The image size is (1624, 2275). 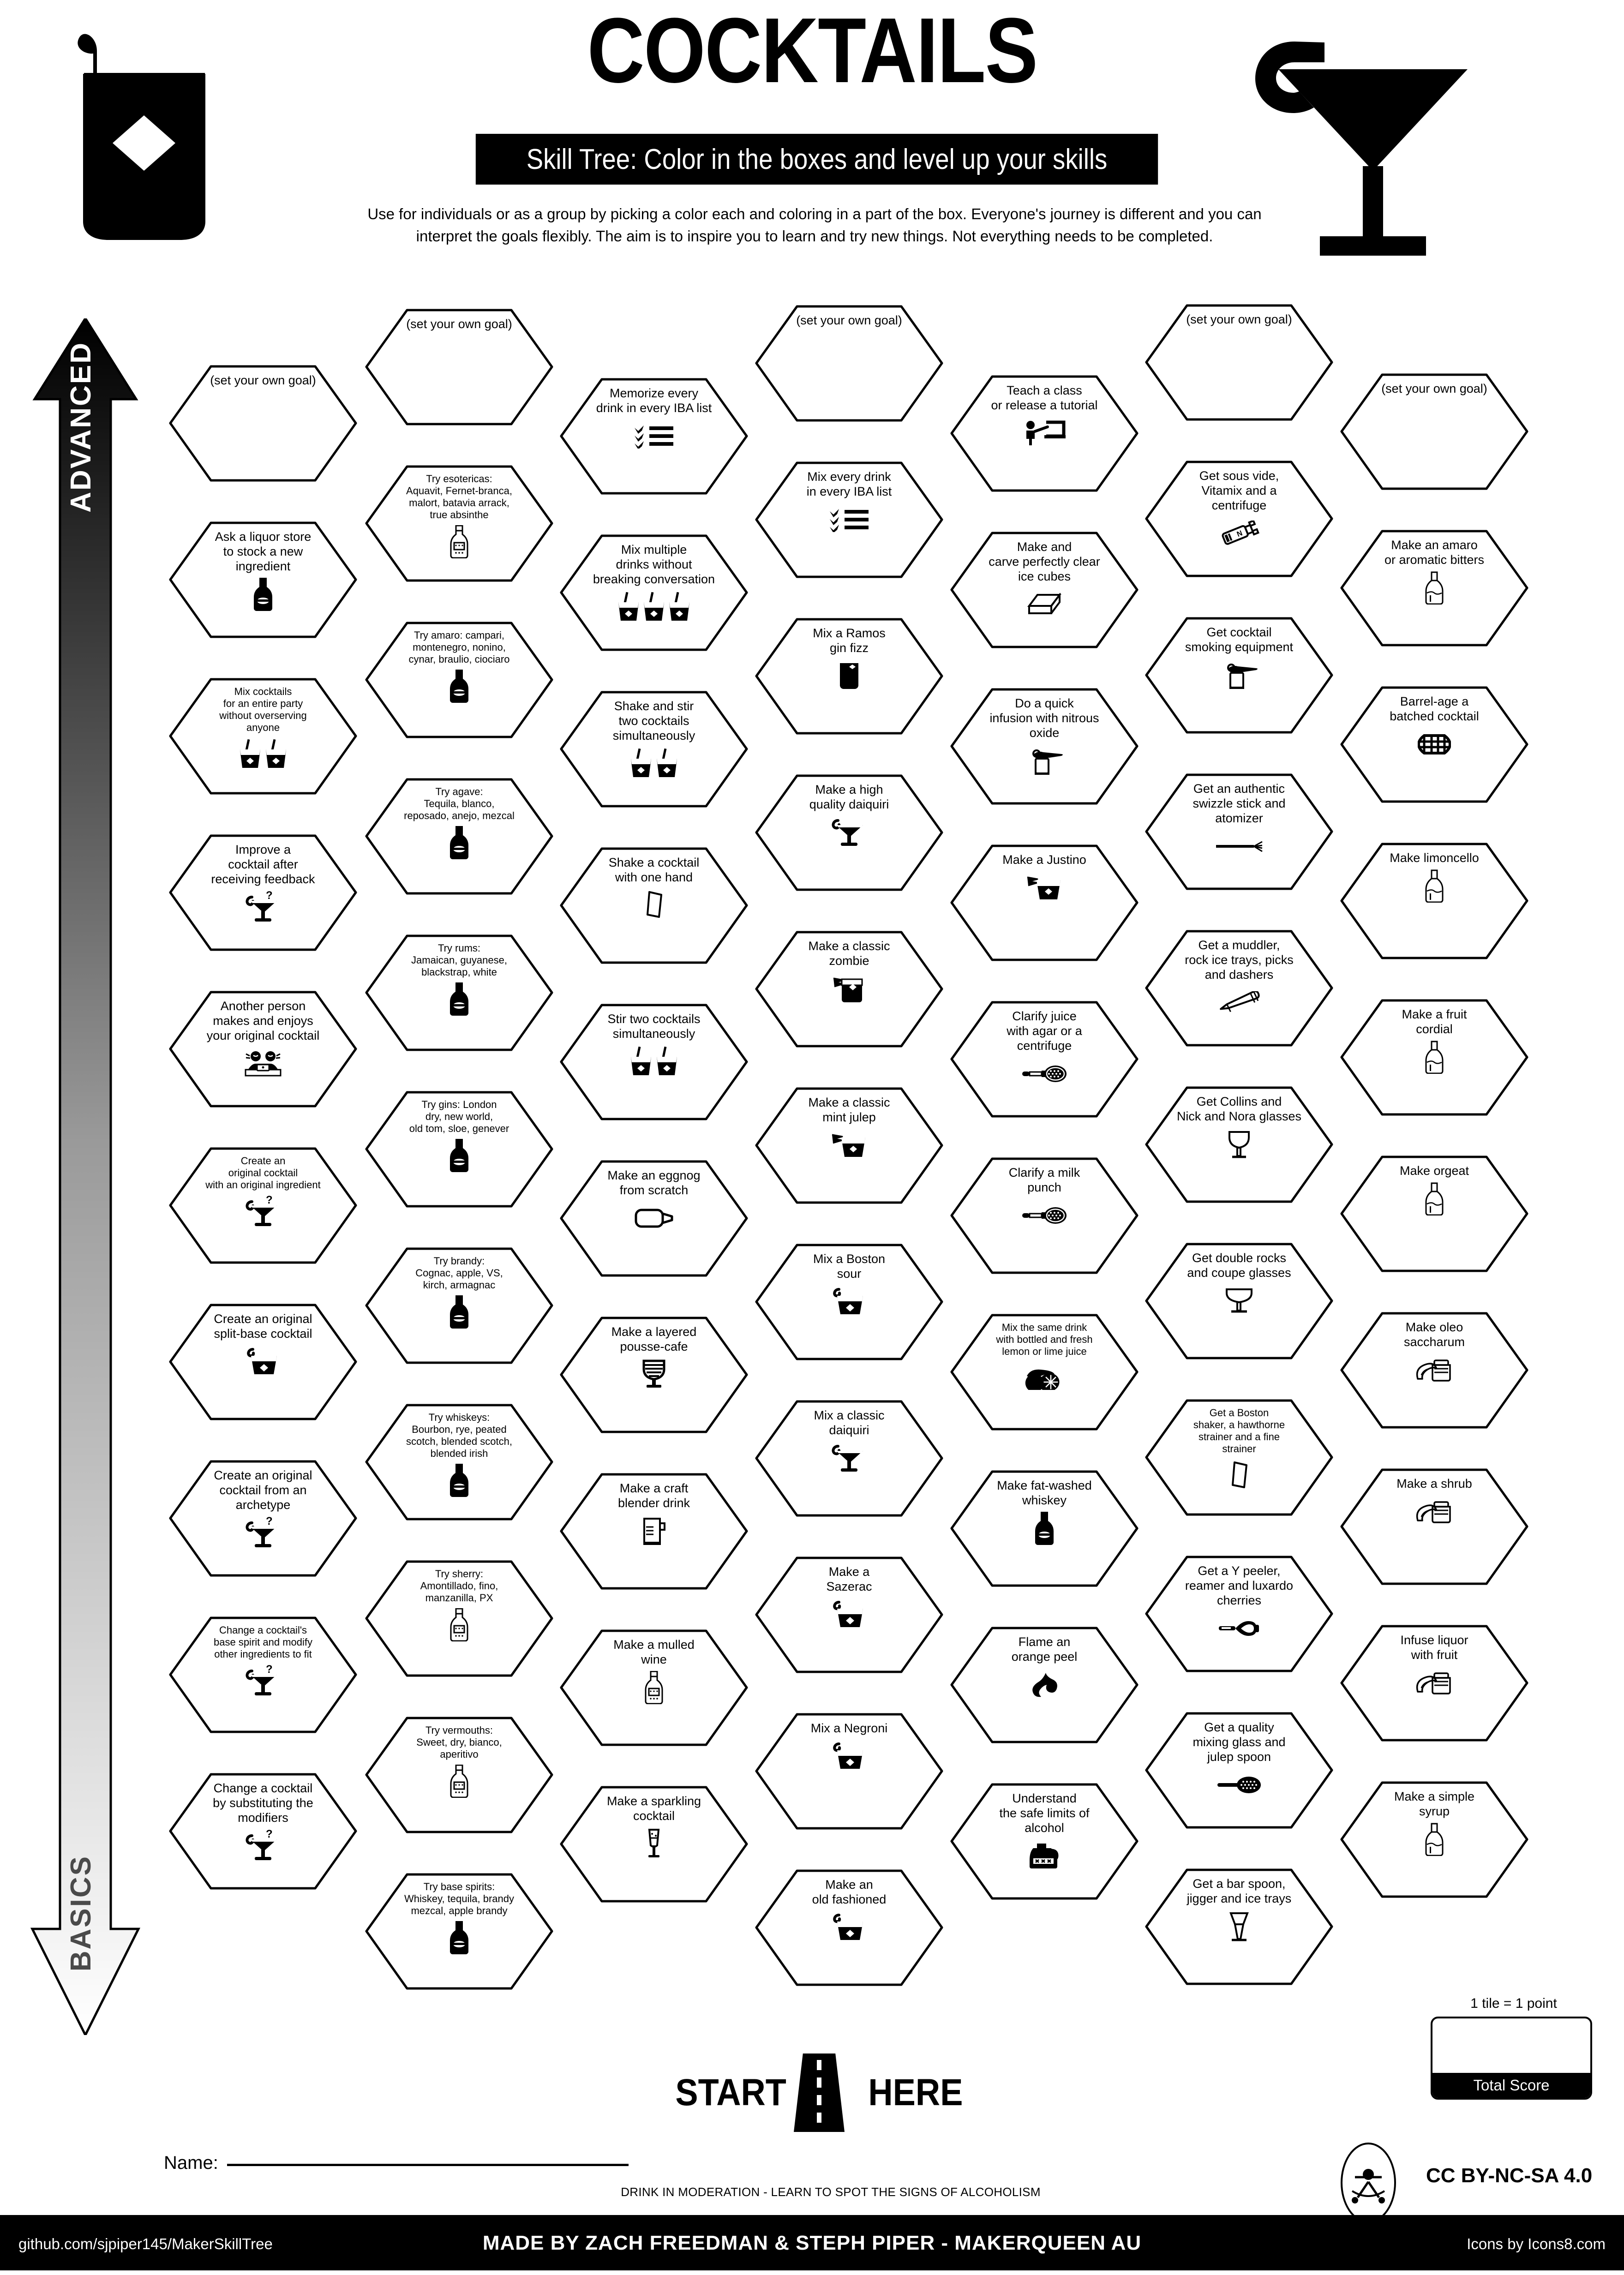 What do you see at coordinates (1044, 1059) in the screenshot?
I see `skill-hex-tile: Clarify juice with agar or a centrifuge` at bounding box center [1044, 1059].